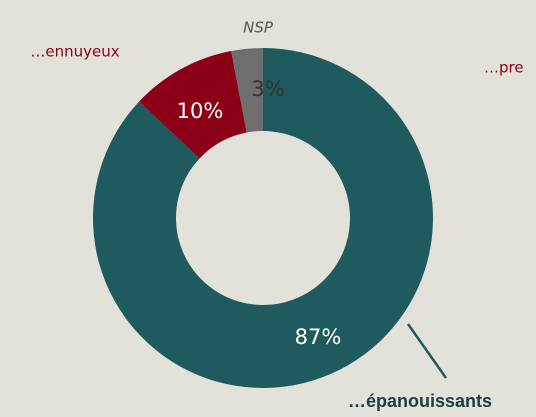  I want to click on category-label: NSP, so click(258, 28).